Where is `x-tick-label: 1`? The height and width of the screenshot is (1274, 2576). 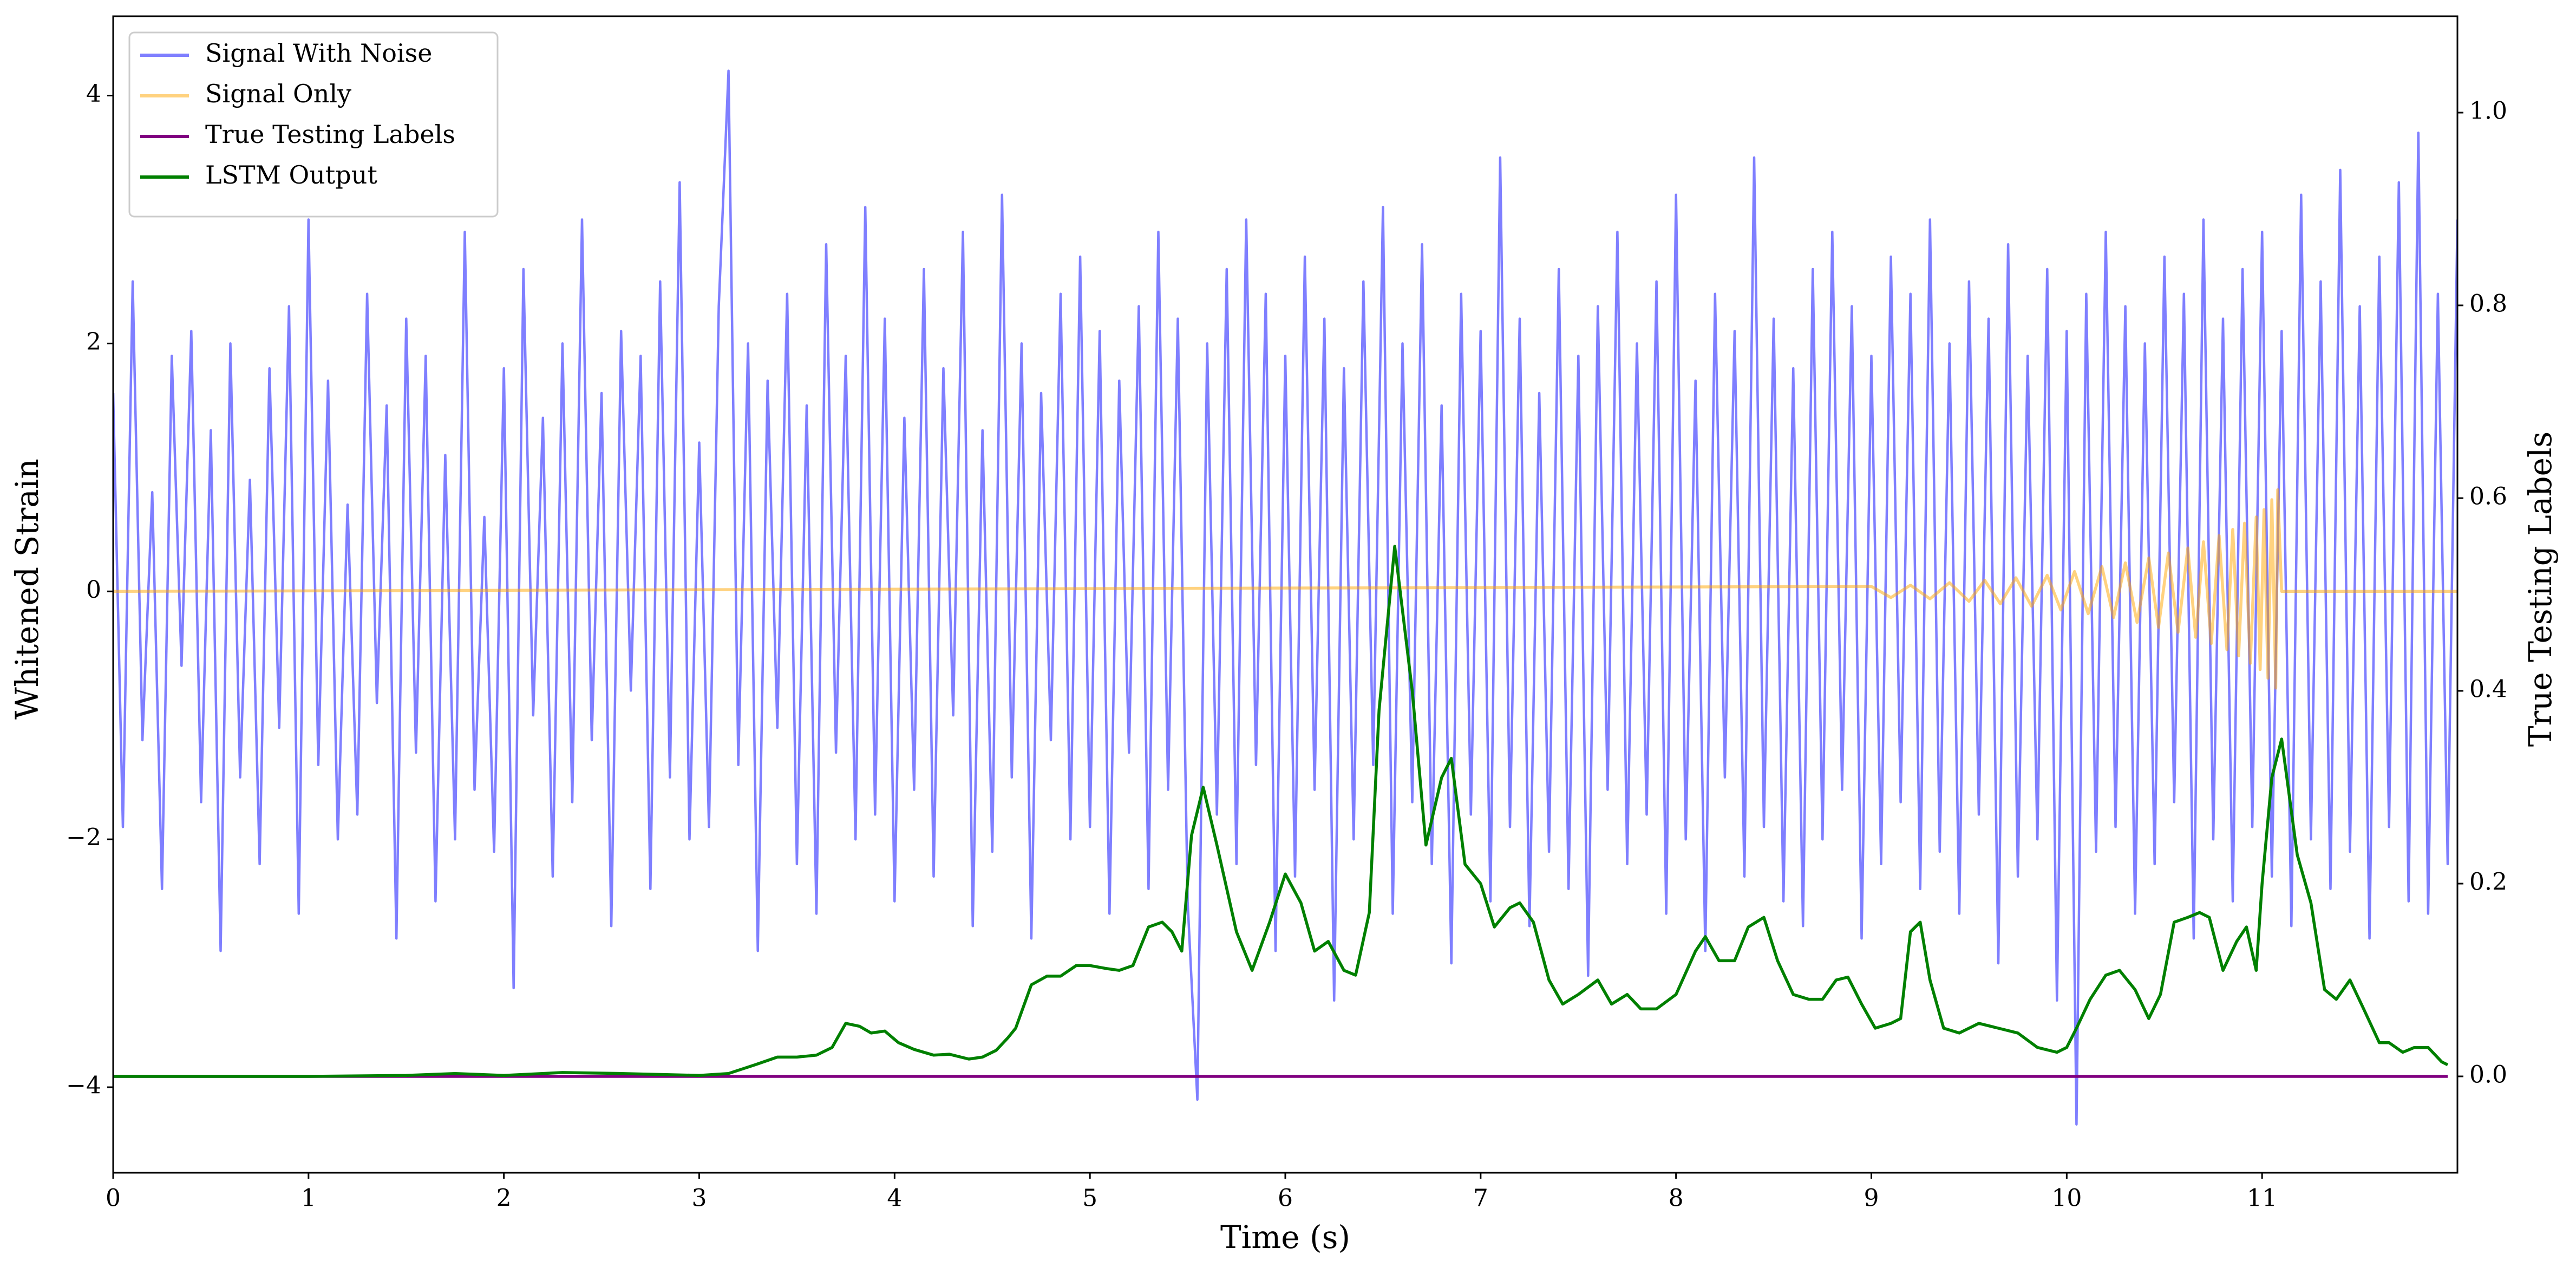
x-tick-label: 1 is located at coordinates (308, 1198).